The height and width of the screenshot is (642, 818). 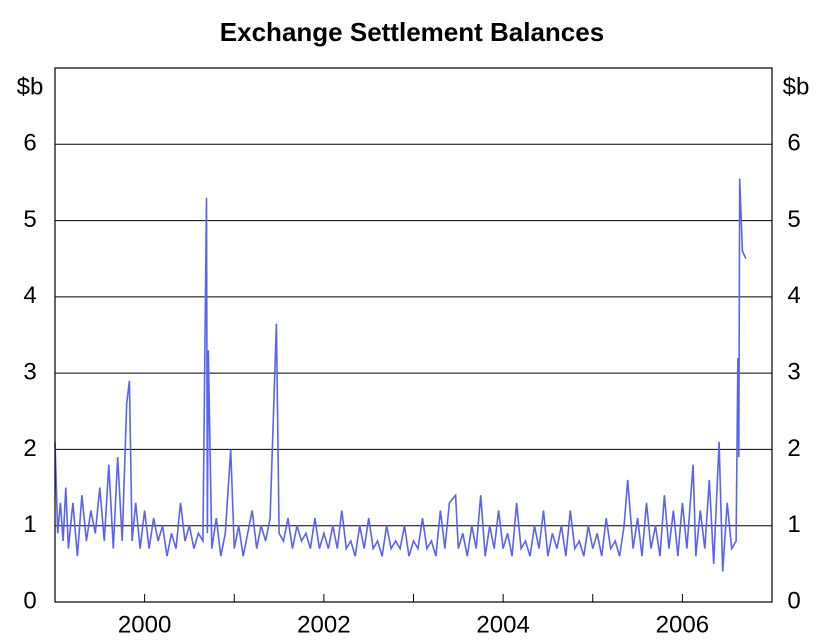 What do you see at coordinates (323, 624) in the screenshot?
I see `x-tick-label: 2002` at bounding box center [323, 624].